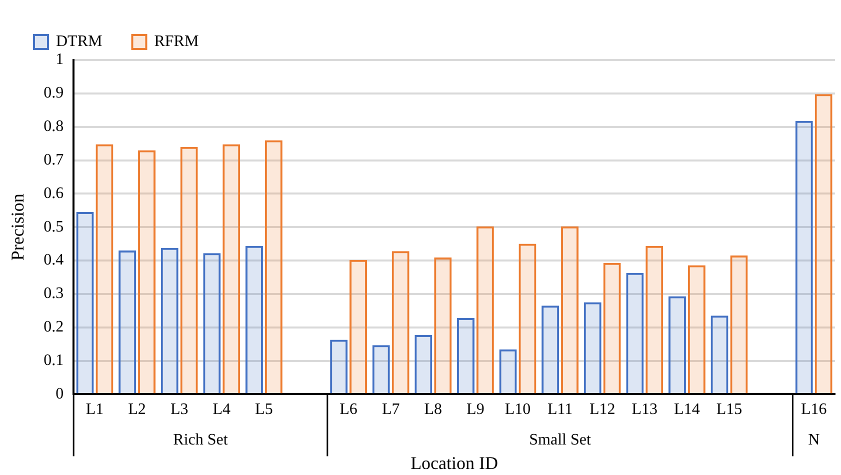 The height and width of the screenshot is (475, 841). I want to click on y-tick-label: 1, so click(60, 59).